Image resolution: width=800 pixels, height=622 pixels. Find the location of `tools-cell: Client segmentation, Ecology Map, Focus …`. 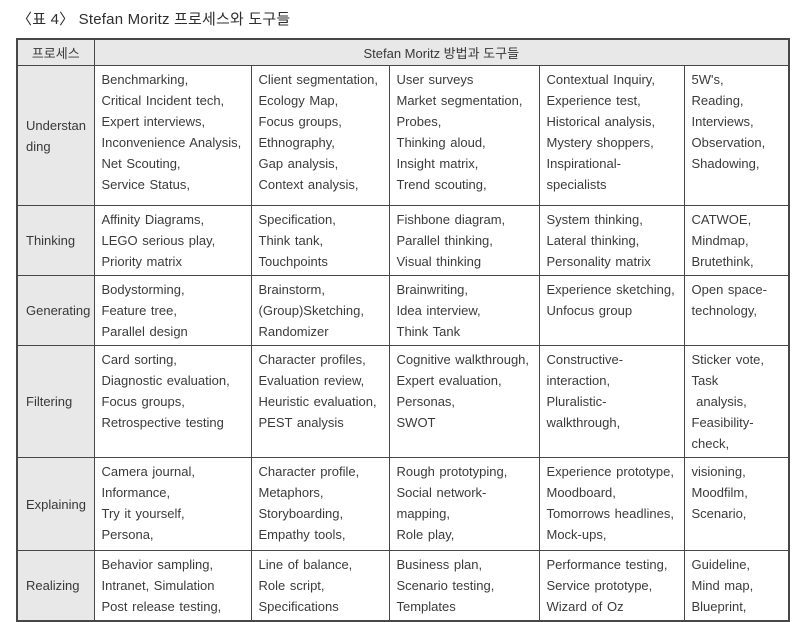

tools-cell: Client segmentation, Ecology Map, Focus … is located at coordinates (320, 135).